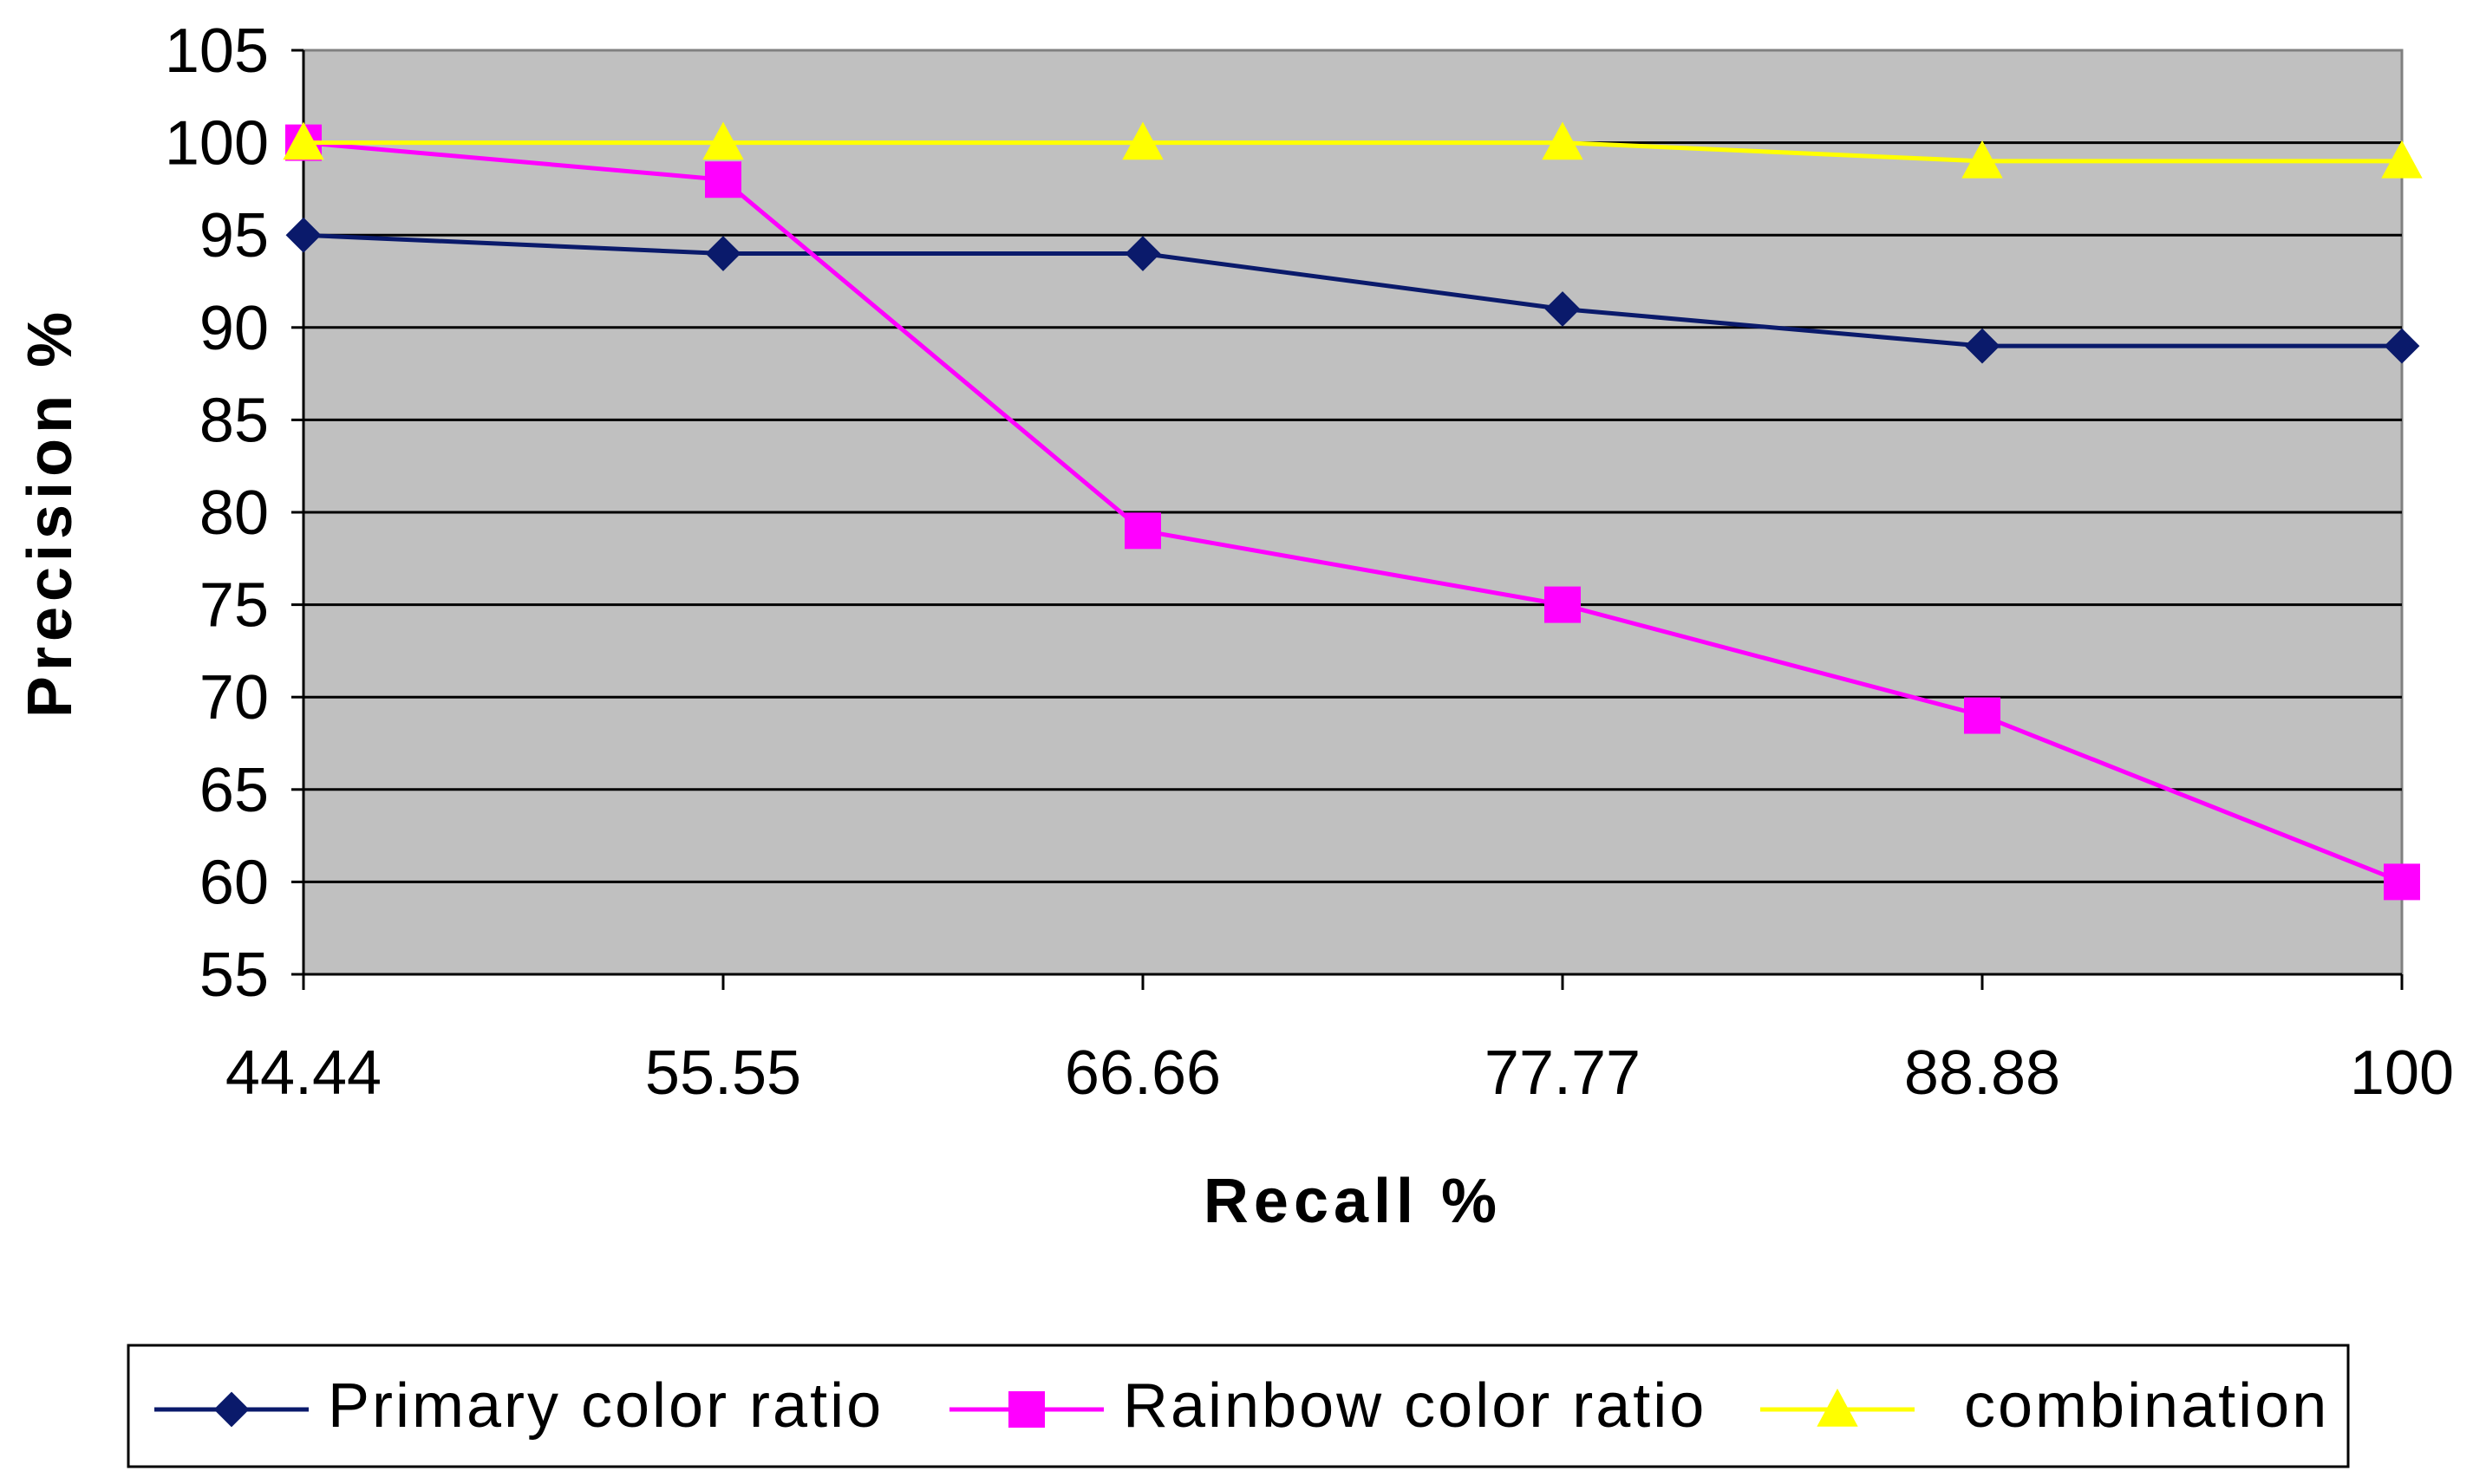  I want to click on legend-marker-rainbow-color-ratio, so click(1026, 1409).